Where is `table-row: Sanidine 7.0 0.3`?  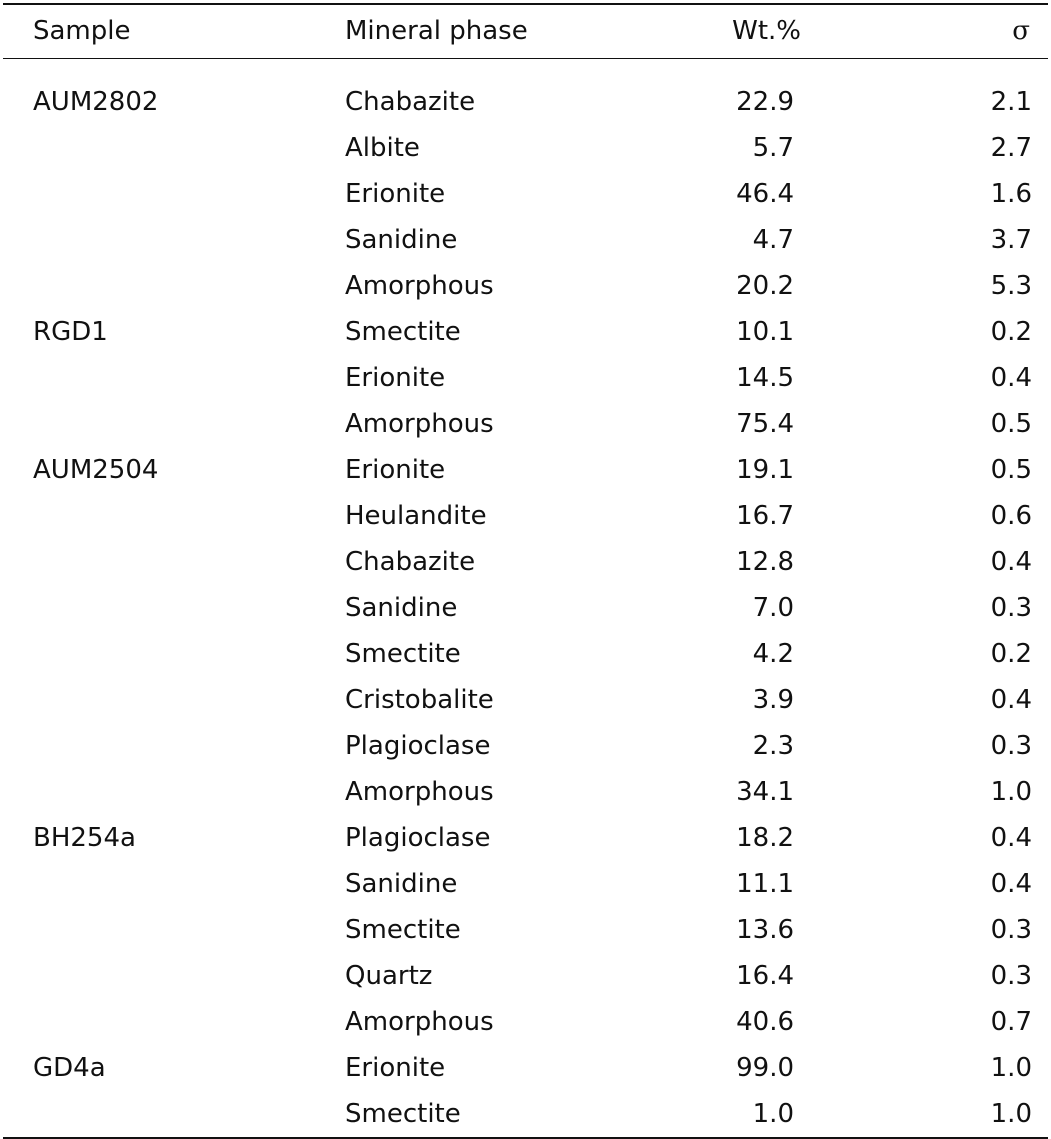
table-row: Sanidine 7.0 0.3 is located at coordinates (525, 608).